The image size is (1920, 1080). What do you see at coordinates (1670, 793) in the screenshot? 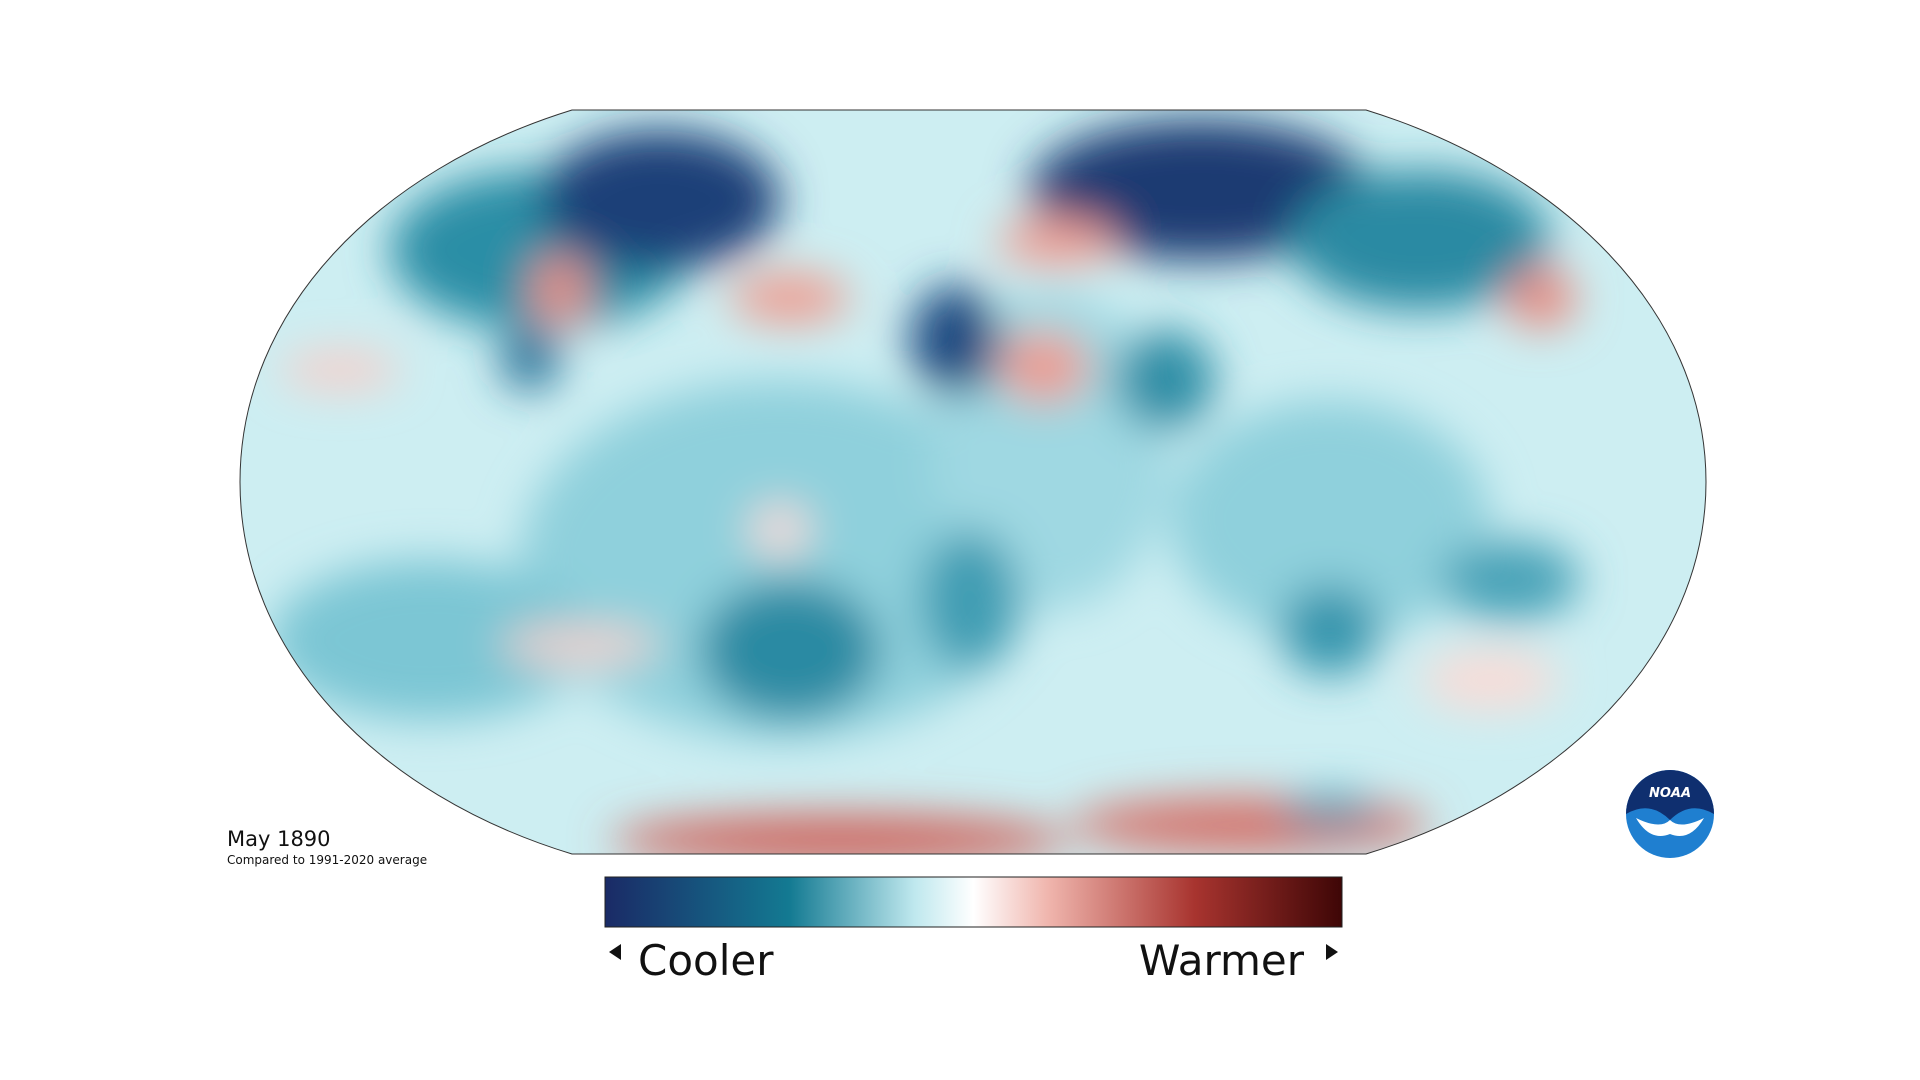
I see `logo-text: NOAA` at bounding box center [1670, 793].